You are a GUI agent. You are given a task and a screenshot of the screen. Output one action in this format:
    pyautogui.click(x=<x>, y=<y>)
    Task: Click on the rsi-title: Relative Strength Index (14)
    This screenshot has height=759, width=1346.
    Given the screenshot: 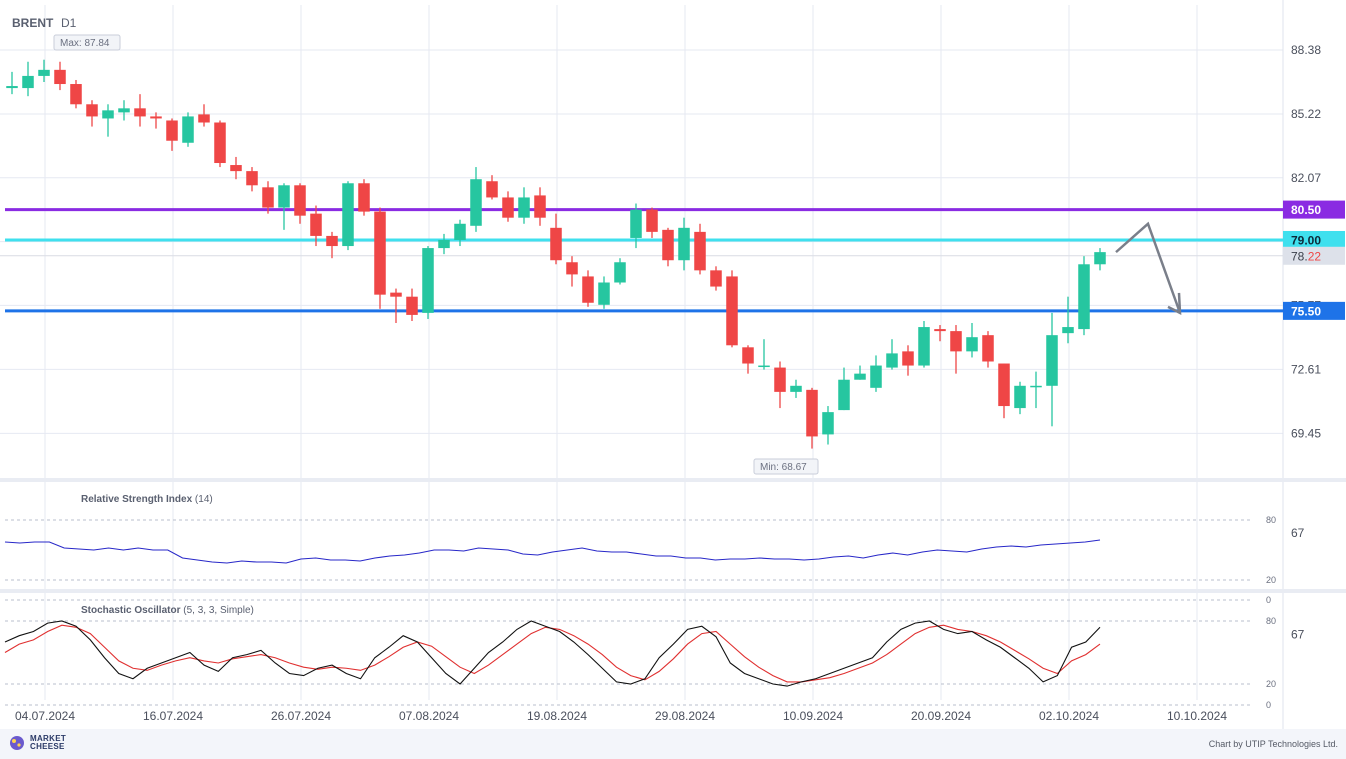 What is the action you would take?
    pyautogui.click(x=147, y=499)
    